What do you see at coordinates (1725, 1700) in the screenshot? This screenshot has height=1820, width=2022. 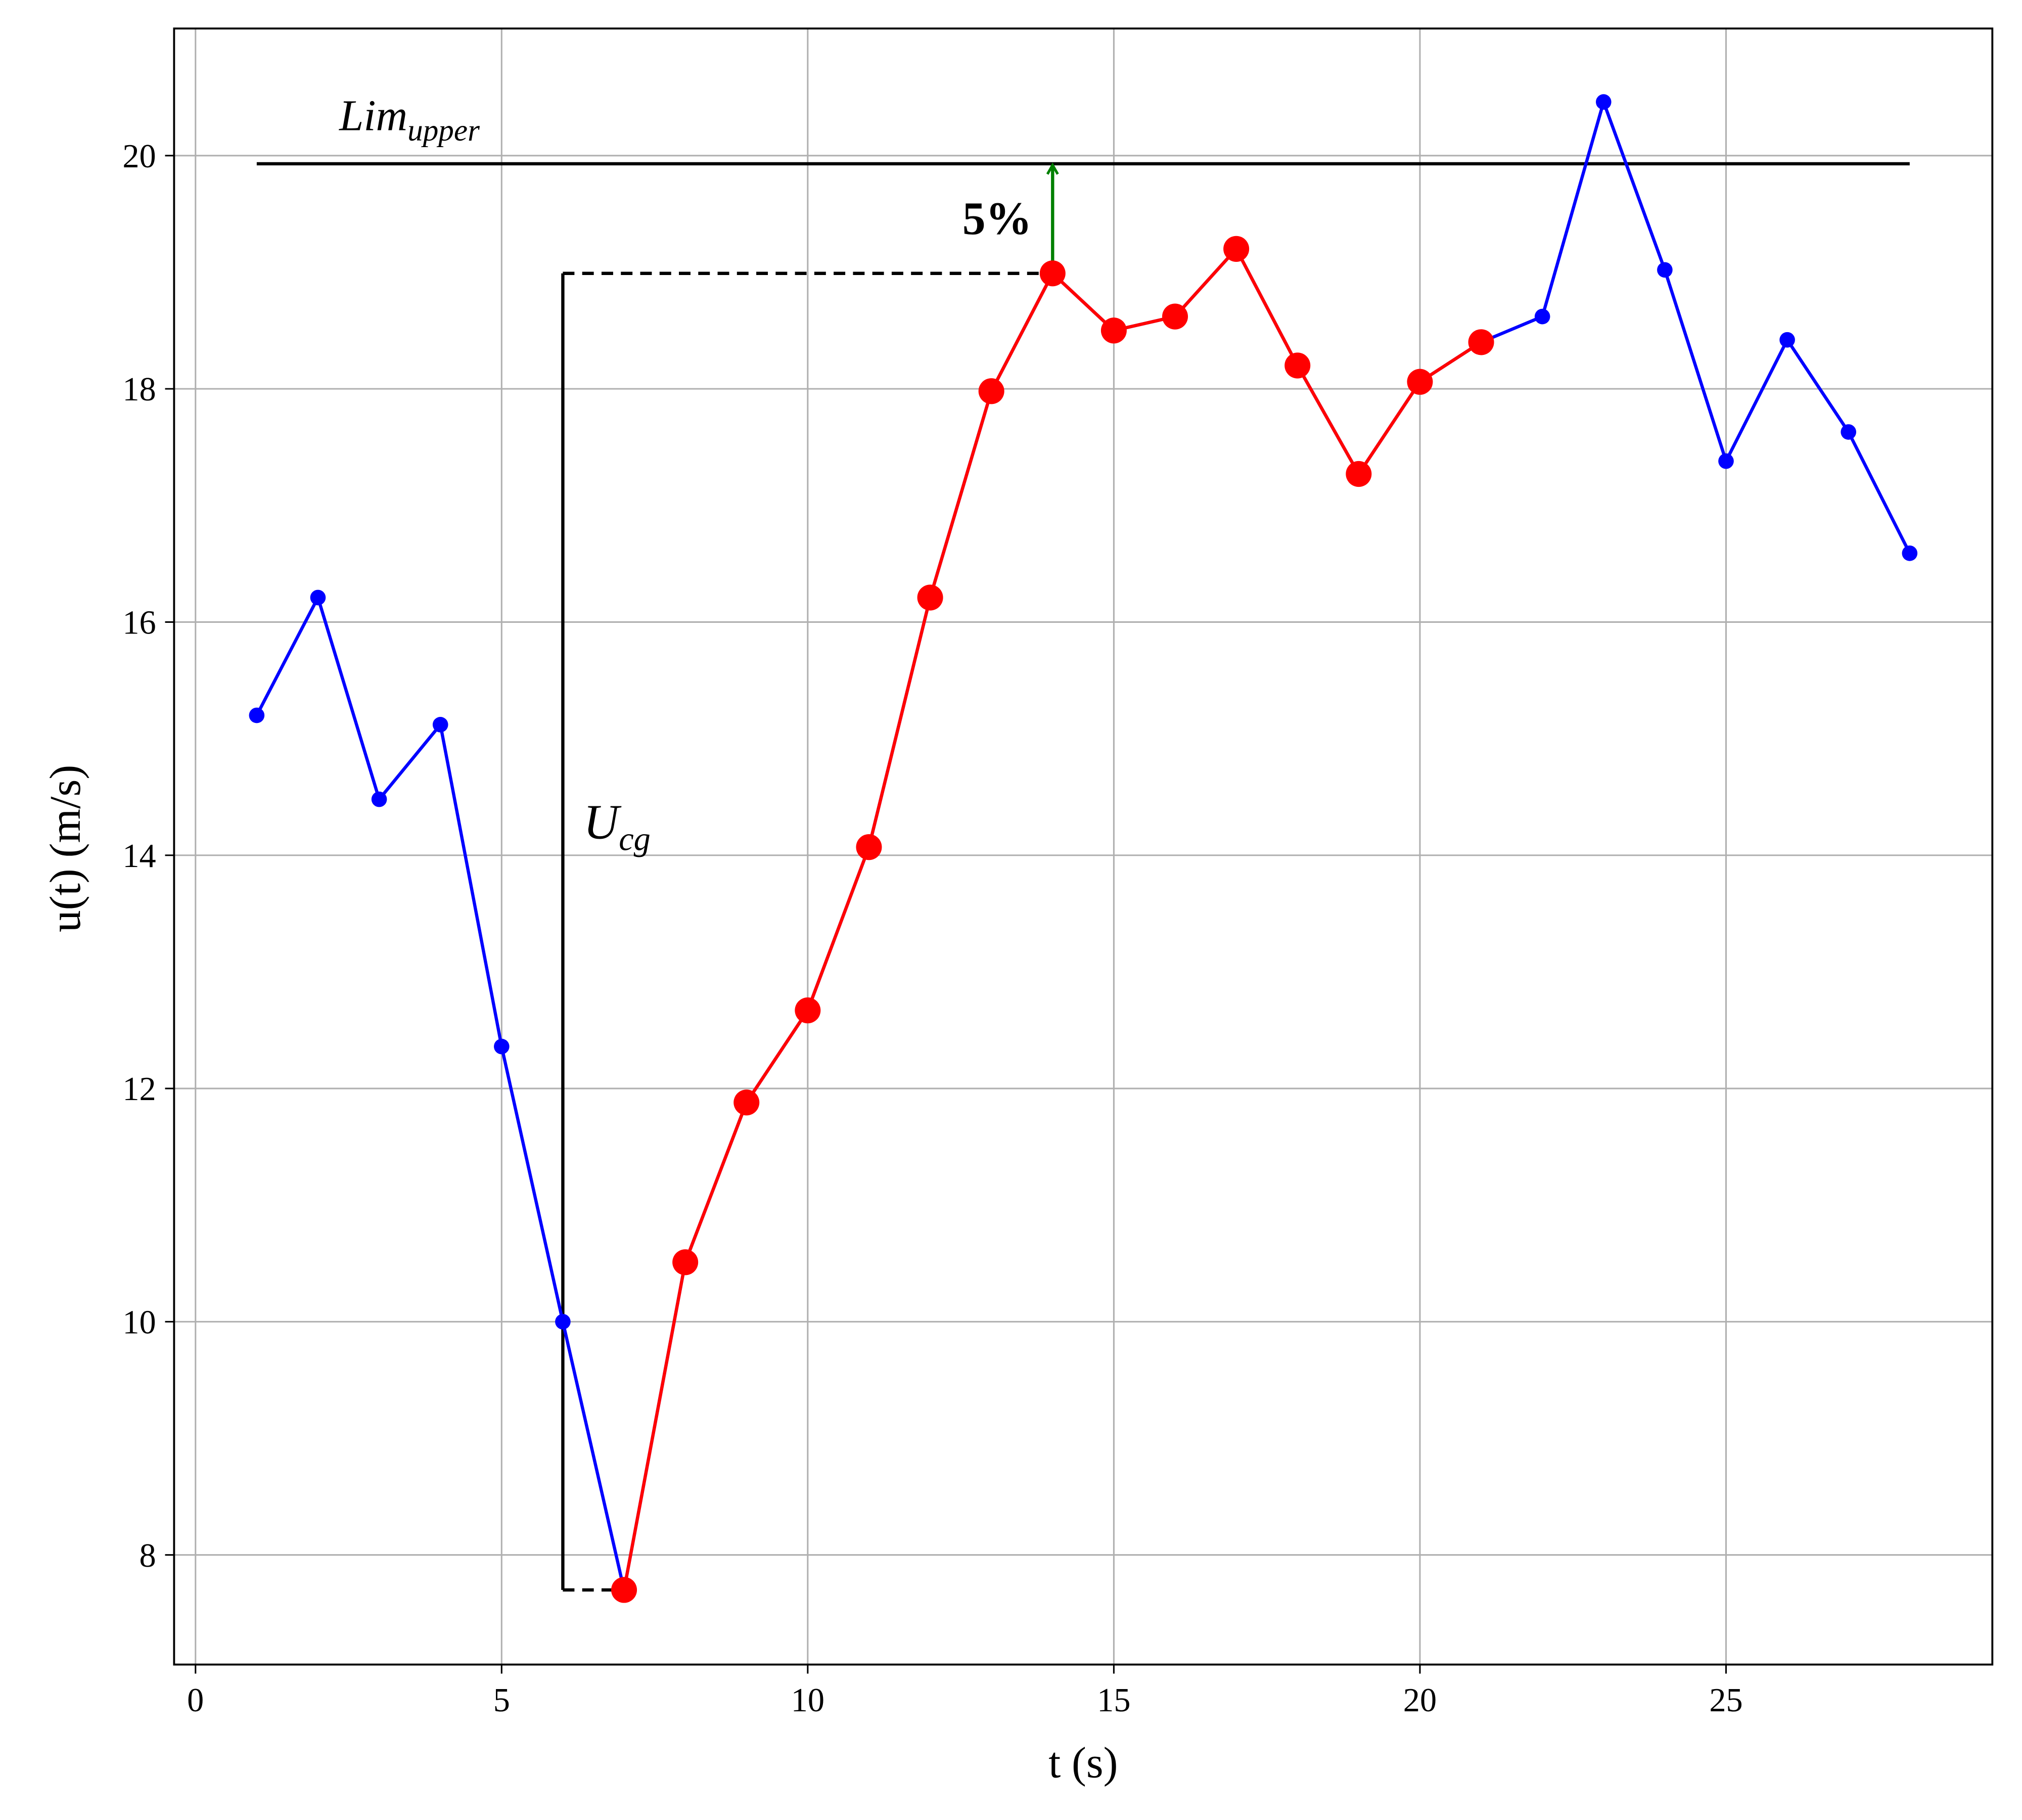 I see `x-tick-label: 25` at bounding box center [1725, 1700].